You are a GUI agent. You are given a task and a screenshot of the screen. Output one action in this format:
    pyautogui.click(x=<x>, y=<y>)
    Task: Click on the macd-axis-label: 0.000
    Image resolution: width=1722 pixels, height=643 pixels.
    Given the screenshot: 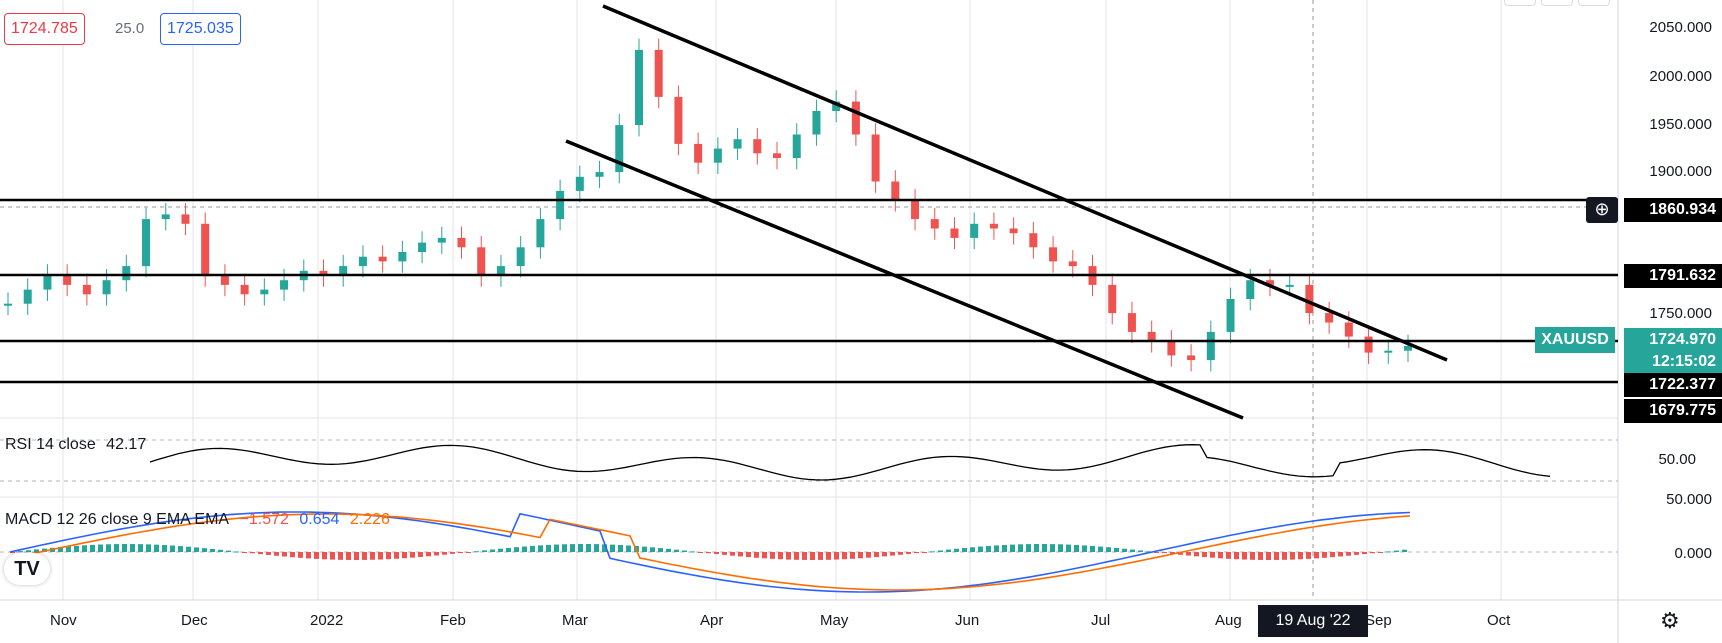 What is the action you would take?
    pyautogui.click(x=1693, y=553)
    